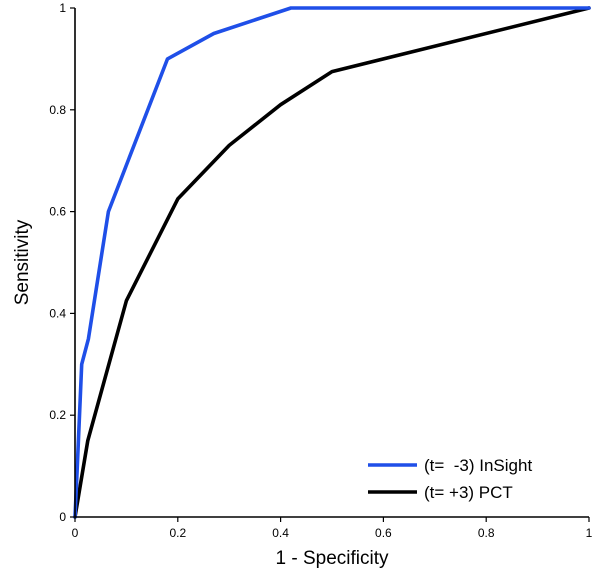 This screenshot has height=575, width=602. Describe the element at coordinates (62, 517) in the screenshot. I see `y-tick-label: 0` at that location.